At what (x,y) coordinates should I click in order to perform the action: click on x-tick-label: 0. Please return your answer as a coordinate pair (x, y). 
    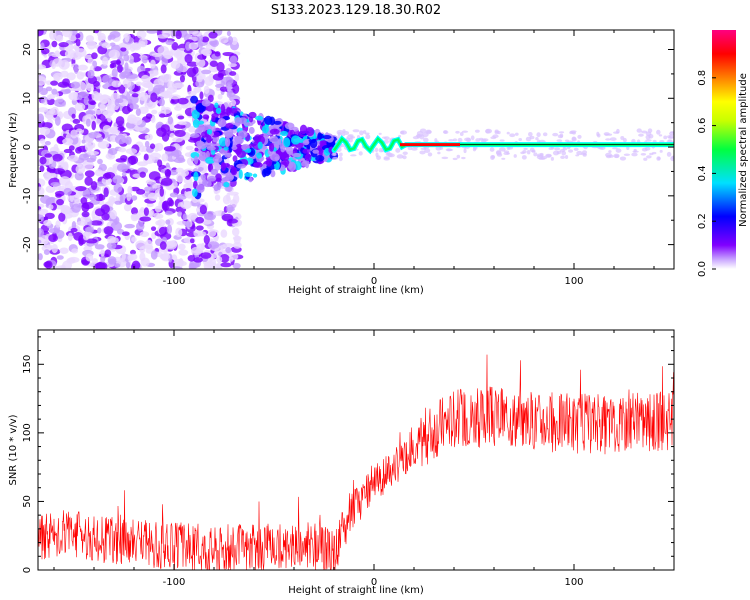
    Looking at the image, I should click on (374, 582).